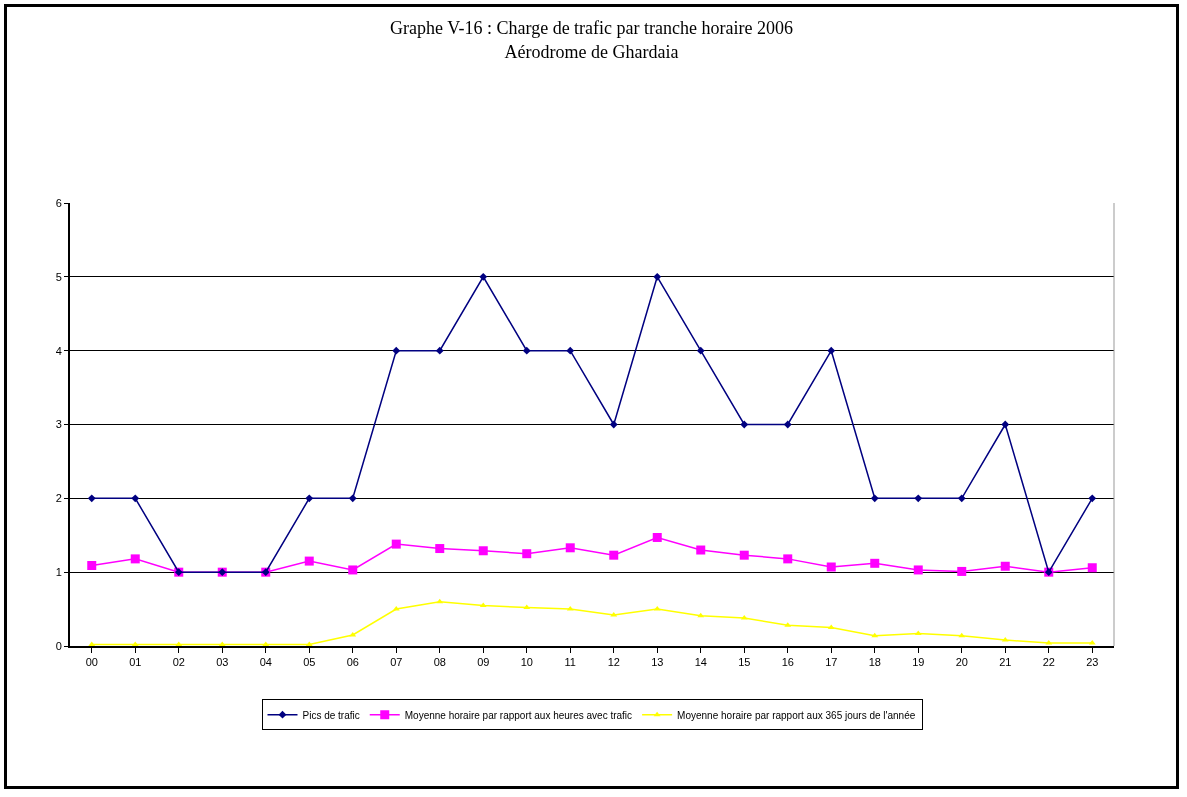 The height and width of the screenshot is (797, 1187). I want to click on y-tick-label: 4, so click(58, 350).